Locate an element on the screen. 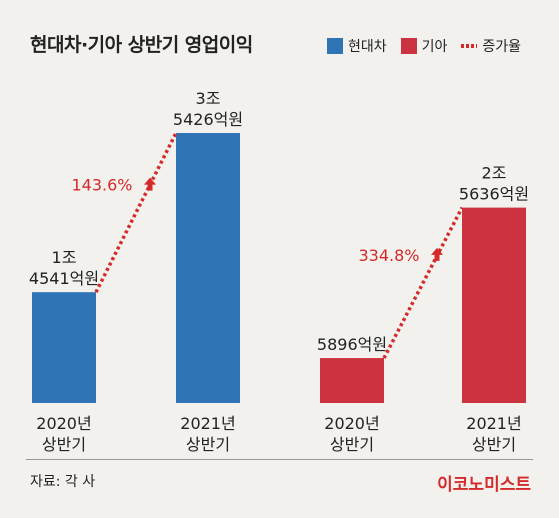 This screenshot has height=518, width=559. category-label-0-1-1: 상반기 is located at coordinates (208, 444).